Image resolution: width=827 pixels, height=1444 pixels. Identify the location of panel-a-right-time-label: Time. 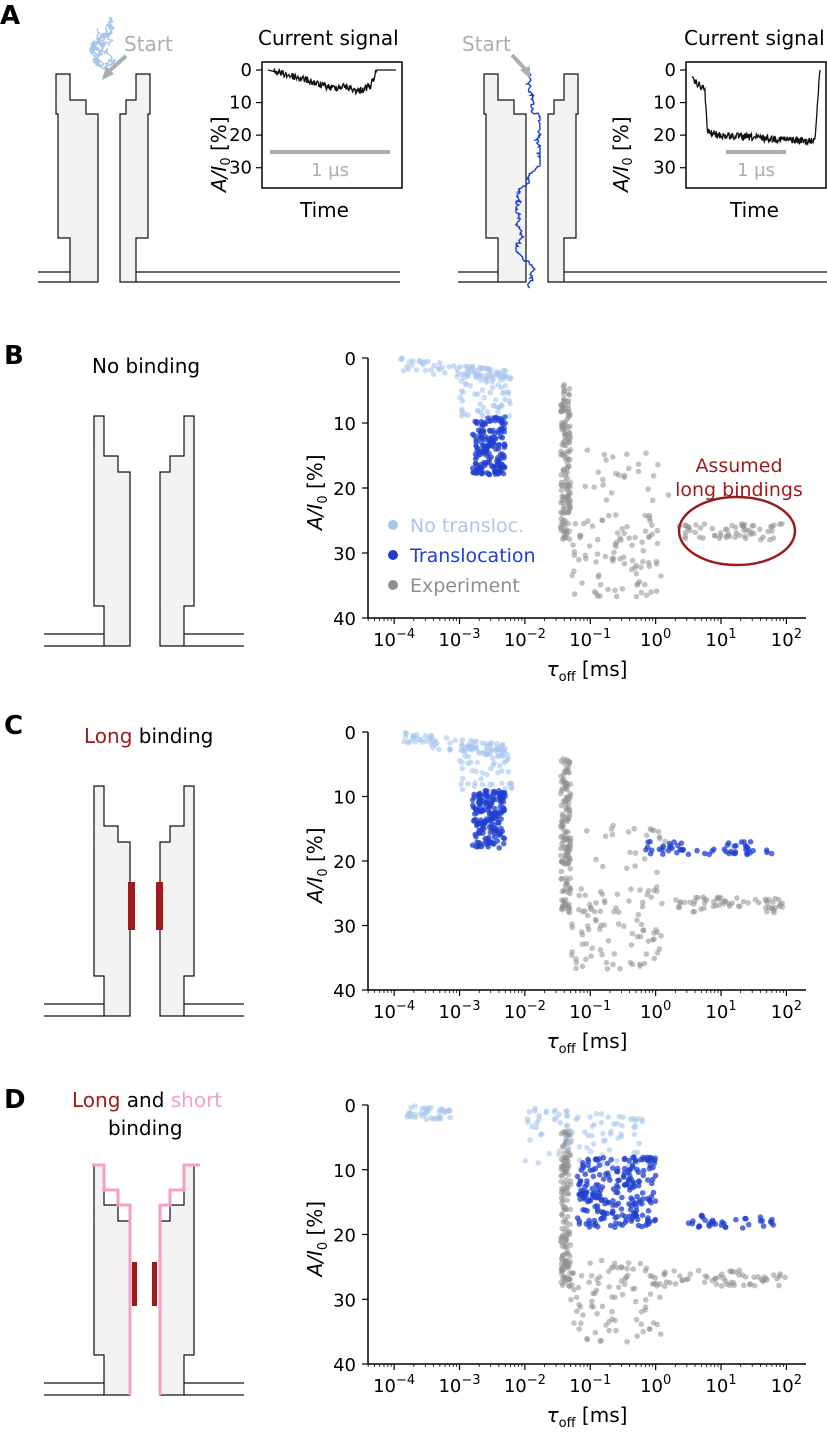
(754, 210).